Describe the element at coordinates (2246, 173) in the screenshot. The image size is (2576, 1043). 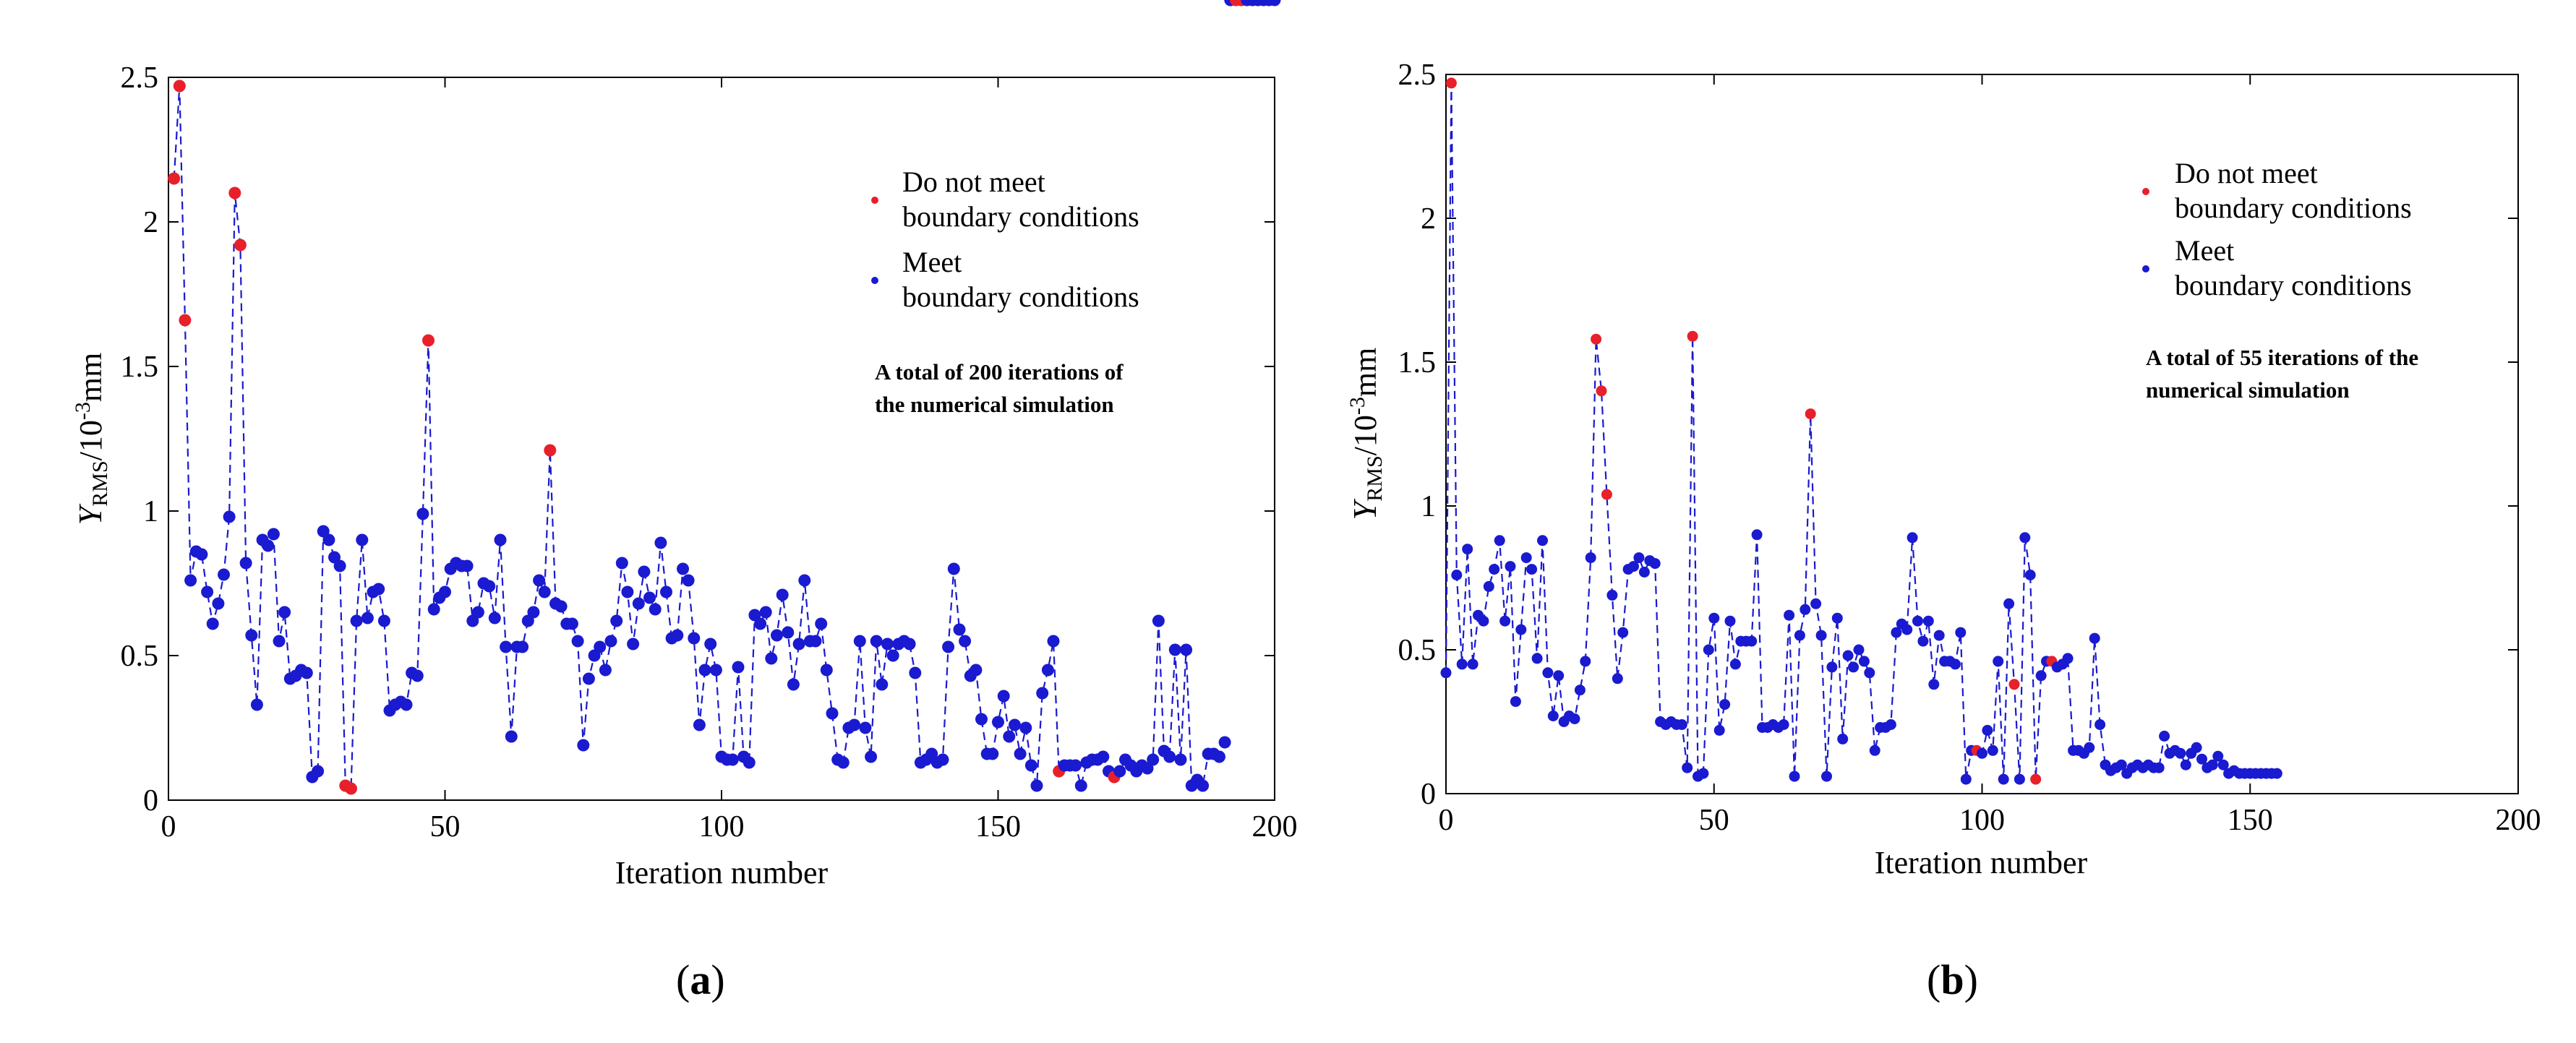
I see `legend-label-fail-line1: Do not meet` at that location.